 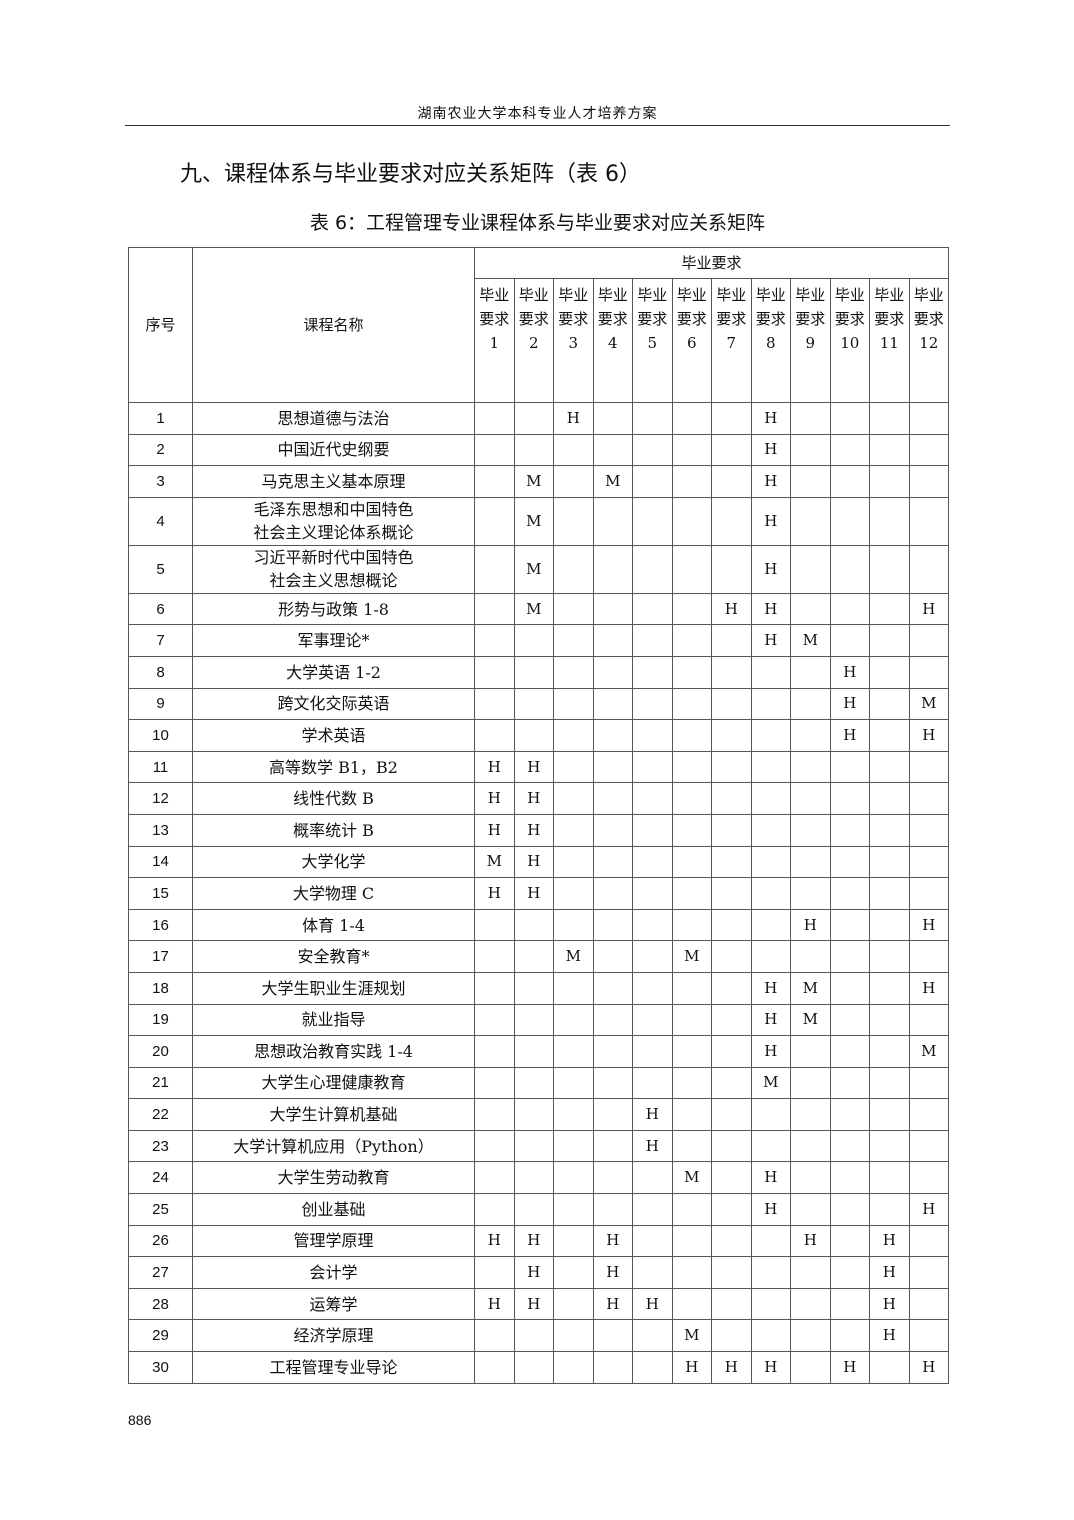 I want to click on mark-cell-req-10: H, so click(x=849, y=1367).